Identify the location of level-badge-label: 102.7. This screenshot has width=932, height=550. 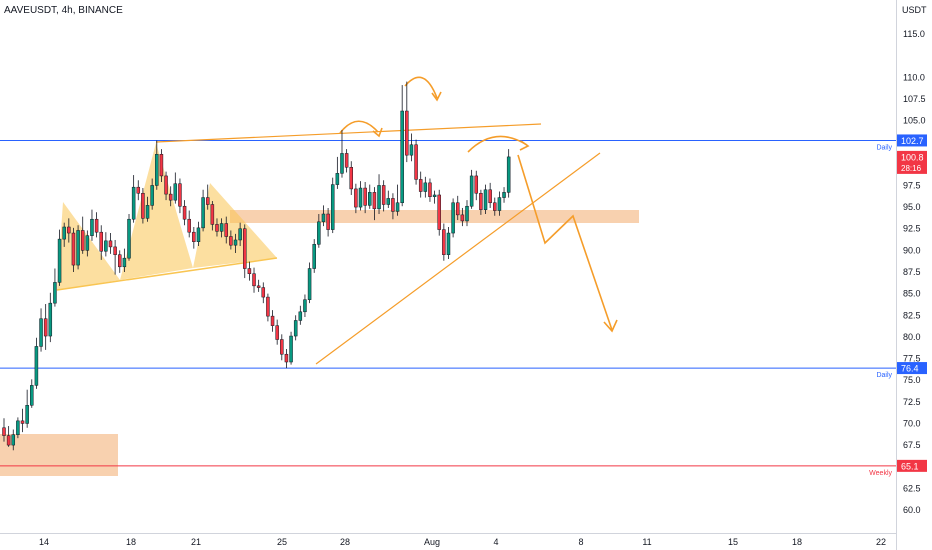
(912, 141).